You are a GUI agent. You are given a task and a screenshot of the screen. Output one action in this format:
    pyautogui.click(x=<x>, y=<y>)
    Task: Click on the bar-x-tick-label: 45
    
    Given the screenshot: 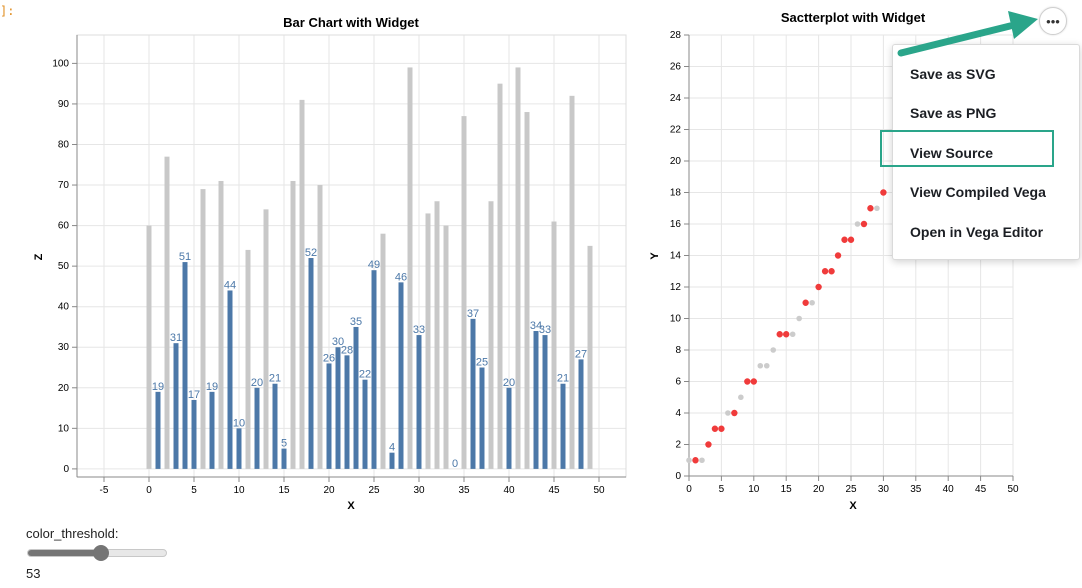 What is the action you would take?
    pyautogui.click(x=554, y=490)
    